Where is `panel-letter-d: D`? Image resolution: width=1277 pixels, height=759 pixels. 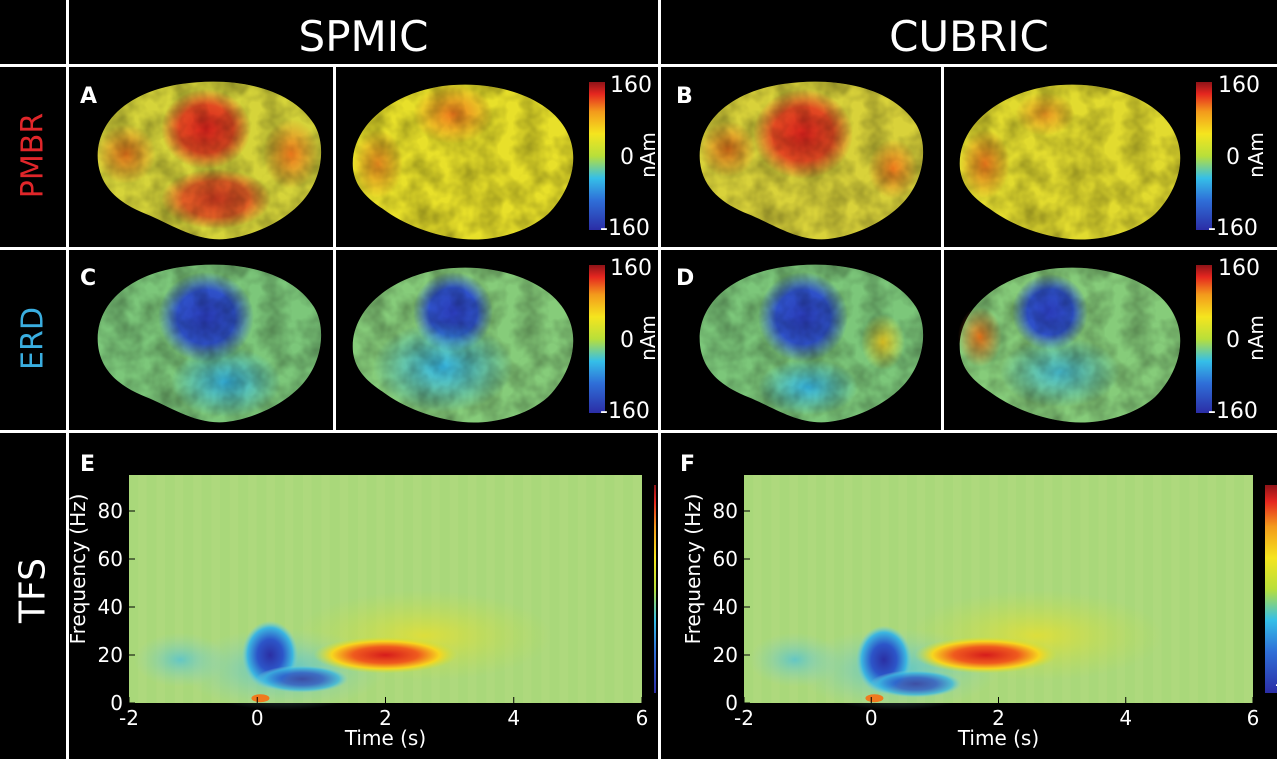 panel-letter-d: D is located at coordinates (685, 278).